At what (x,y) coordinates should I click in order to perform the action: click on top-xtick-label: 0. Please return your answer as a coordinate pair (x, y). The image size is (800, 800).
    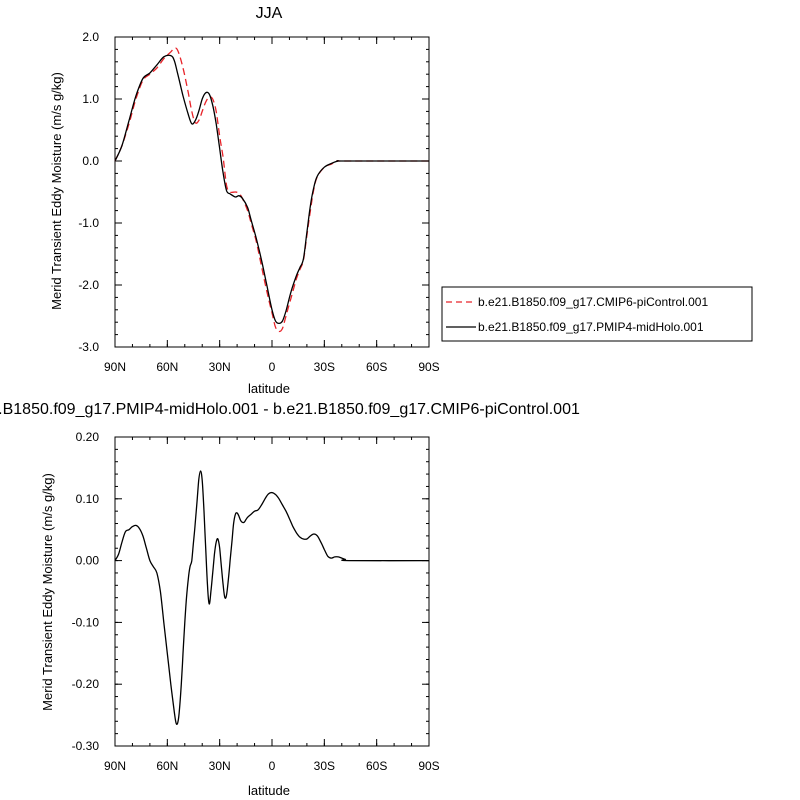
    Looking at the image, I should click on (272, 367).